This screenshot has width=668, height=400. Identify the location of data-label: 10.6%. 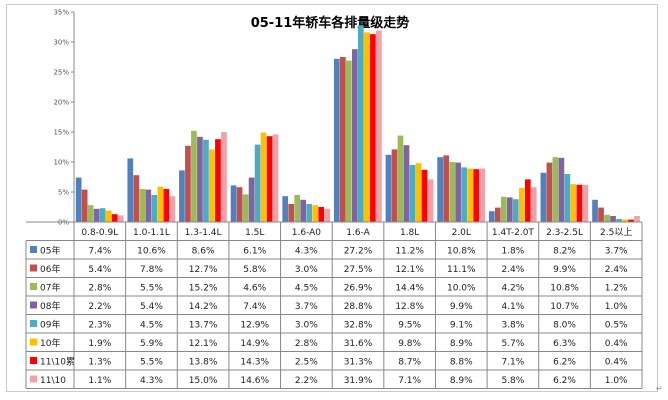
(151, 252).